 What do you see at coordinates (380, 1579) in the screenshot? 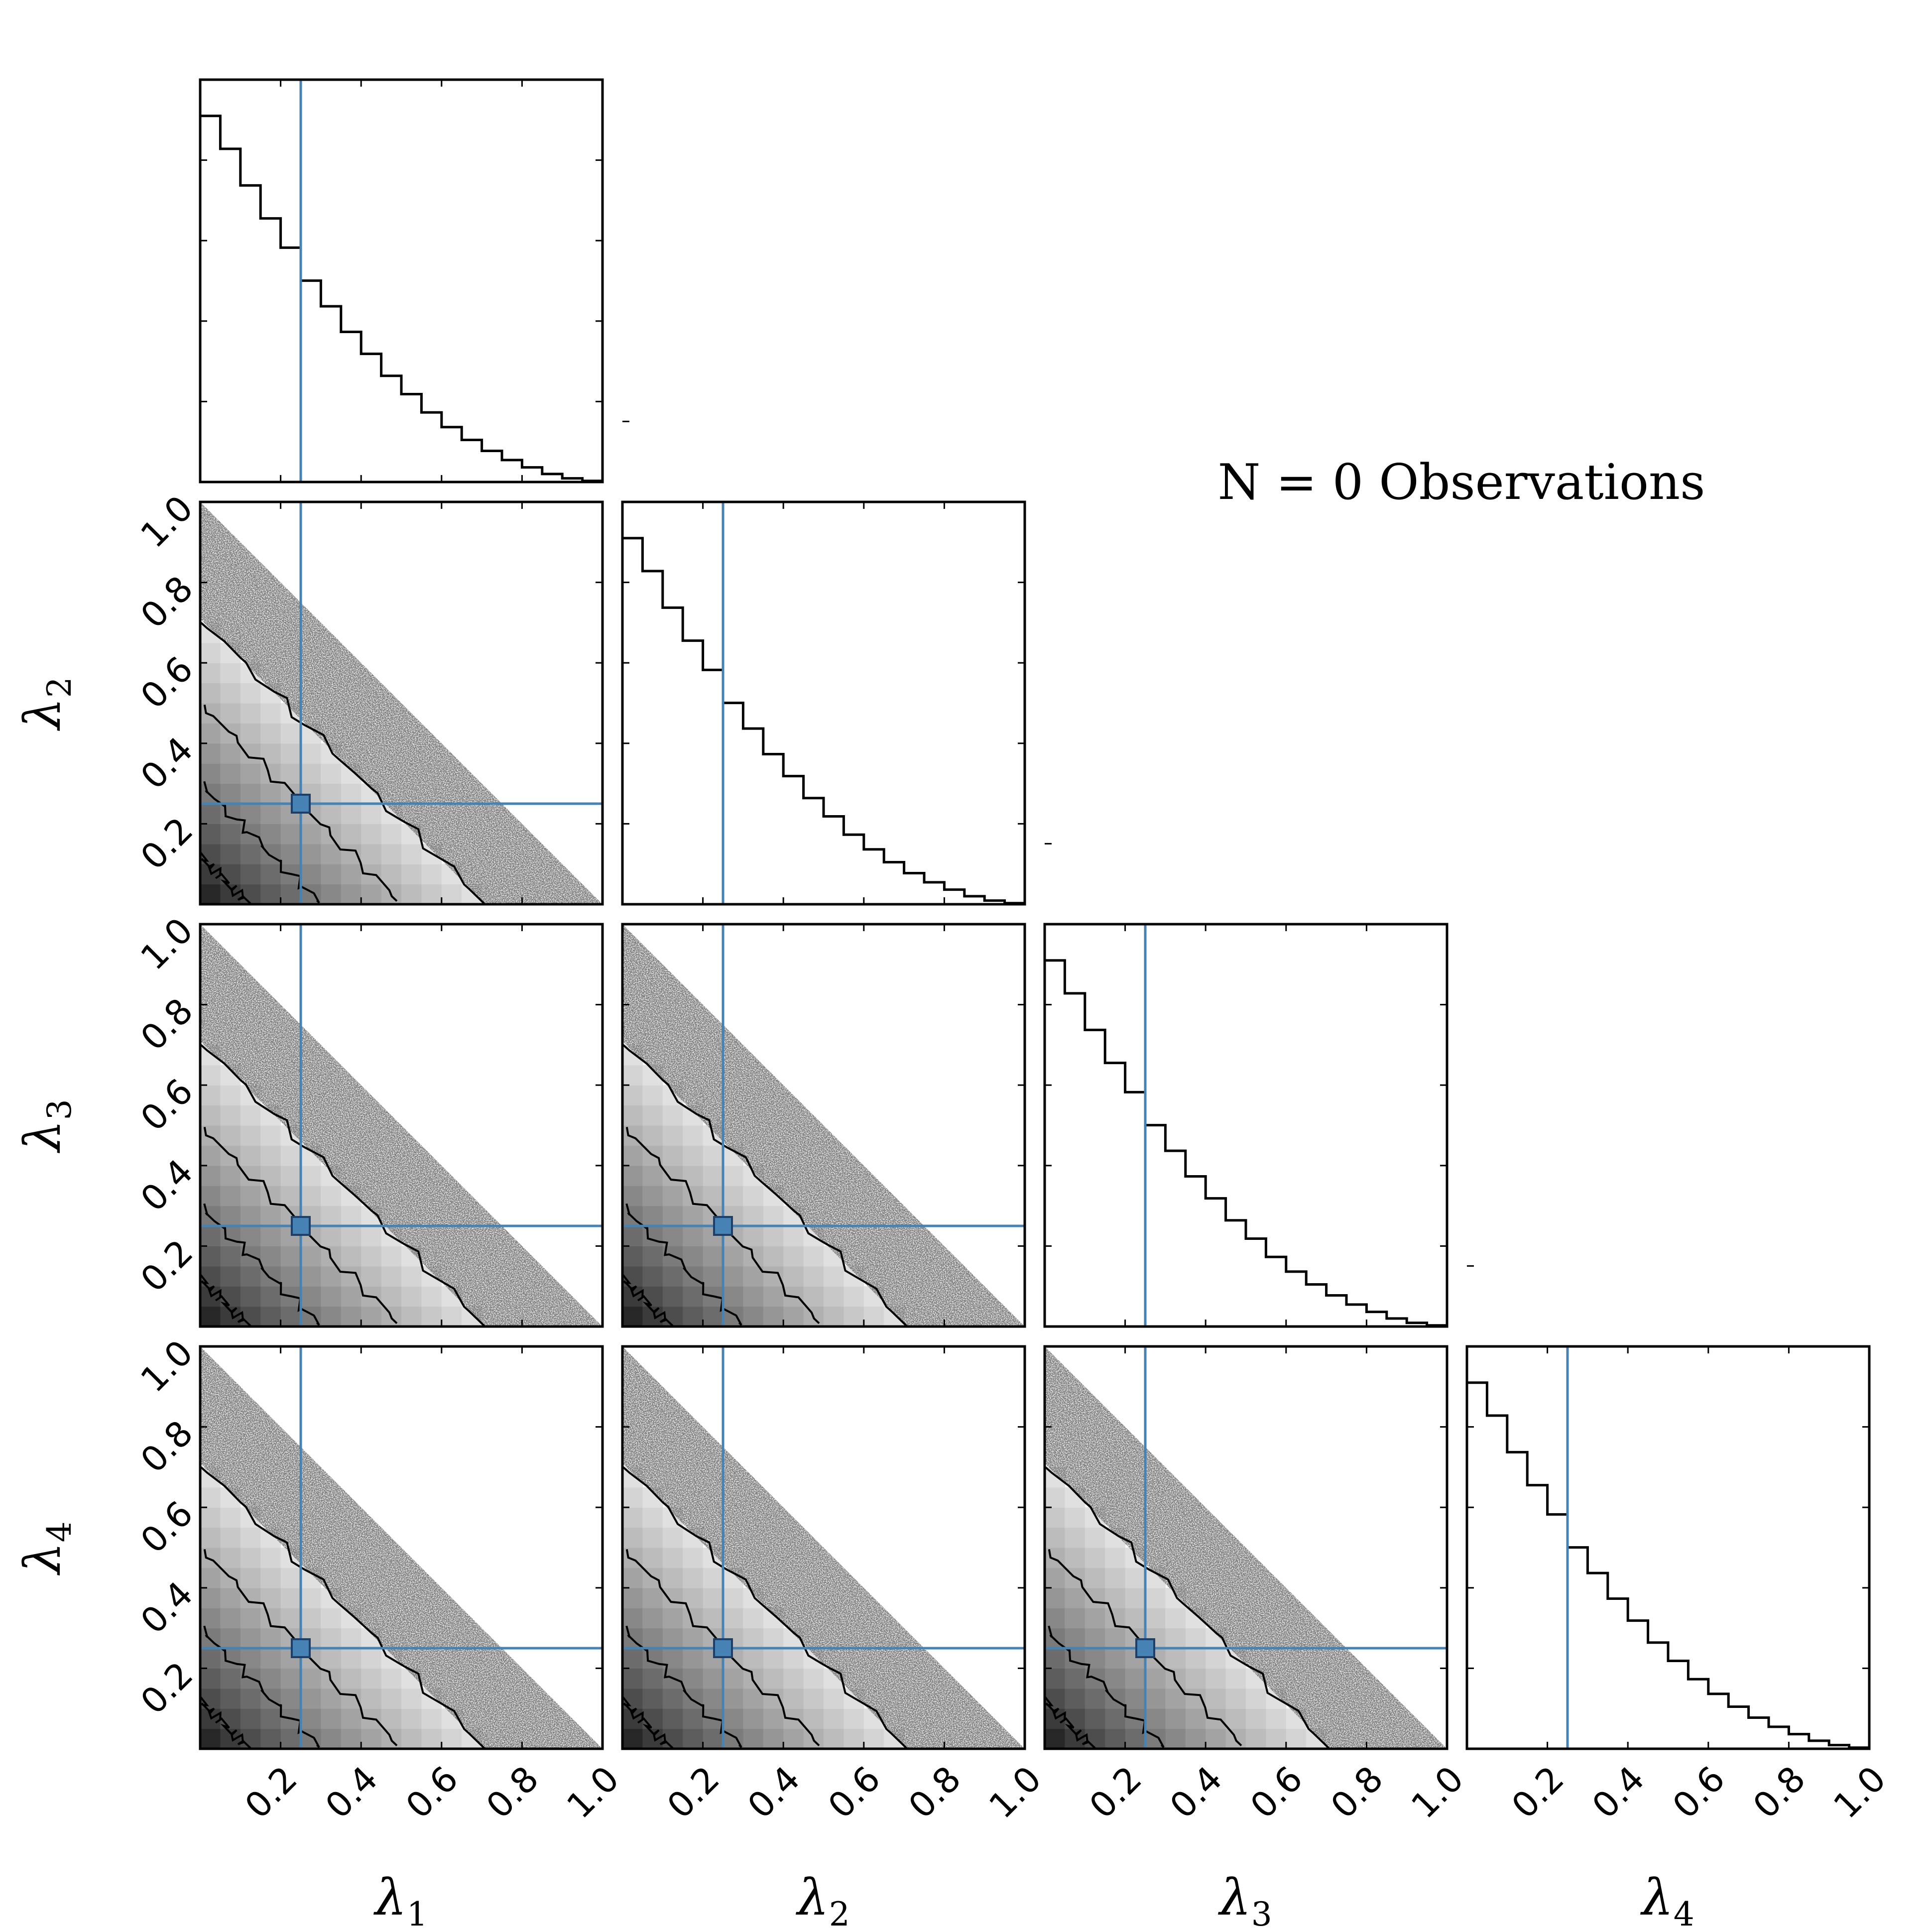
I see `joint-panel-1-4: 0.2 0.4 0.6 0.8 1.00.20.40.60.81.0` at bounding box center [380, 1579].